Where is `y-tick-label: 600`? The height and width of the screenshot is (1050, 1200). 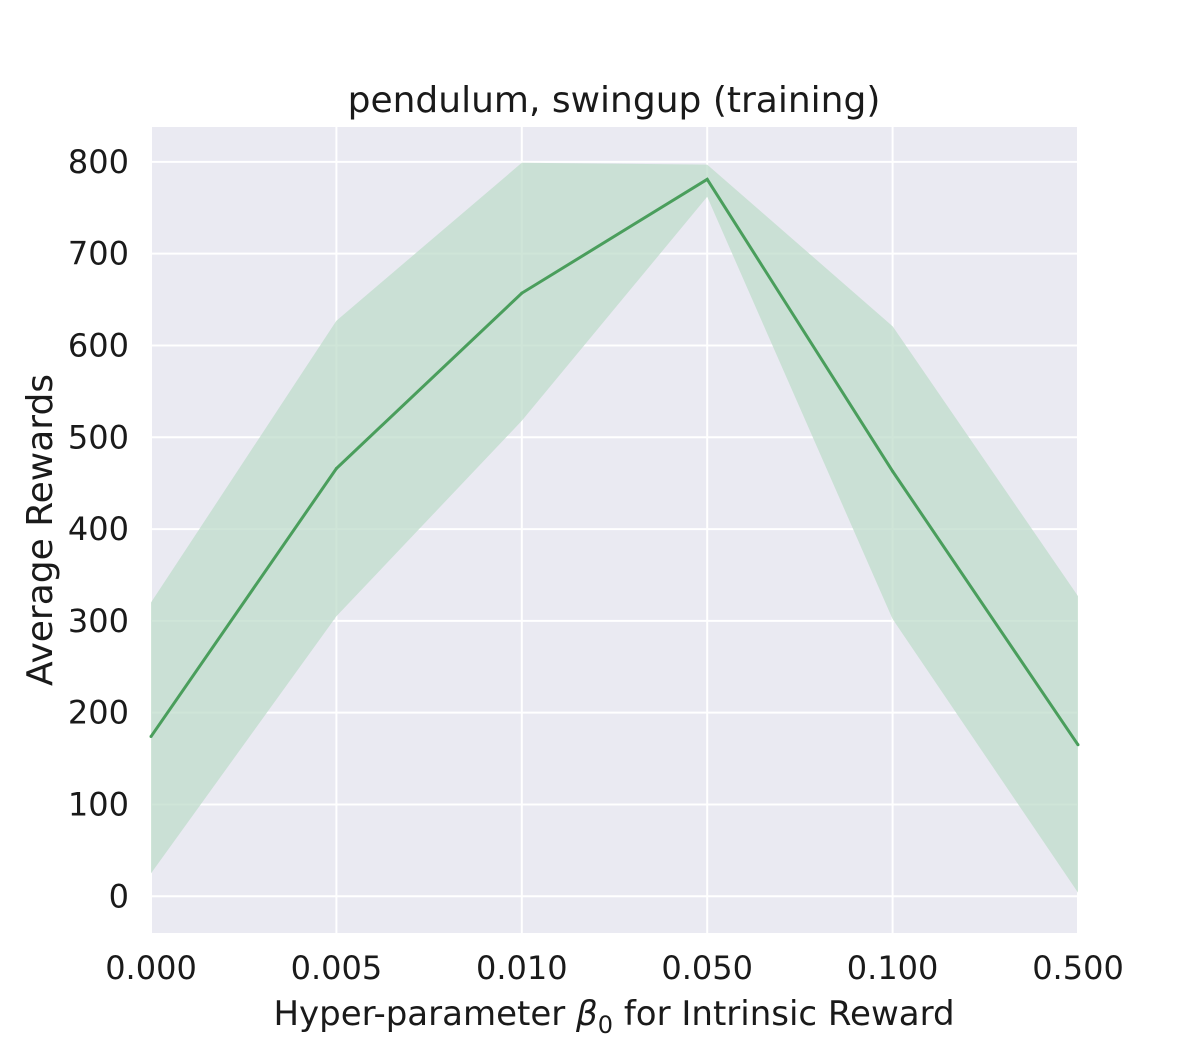 y-tick-label: 600 is located at coordinates (98, 345).